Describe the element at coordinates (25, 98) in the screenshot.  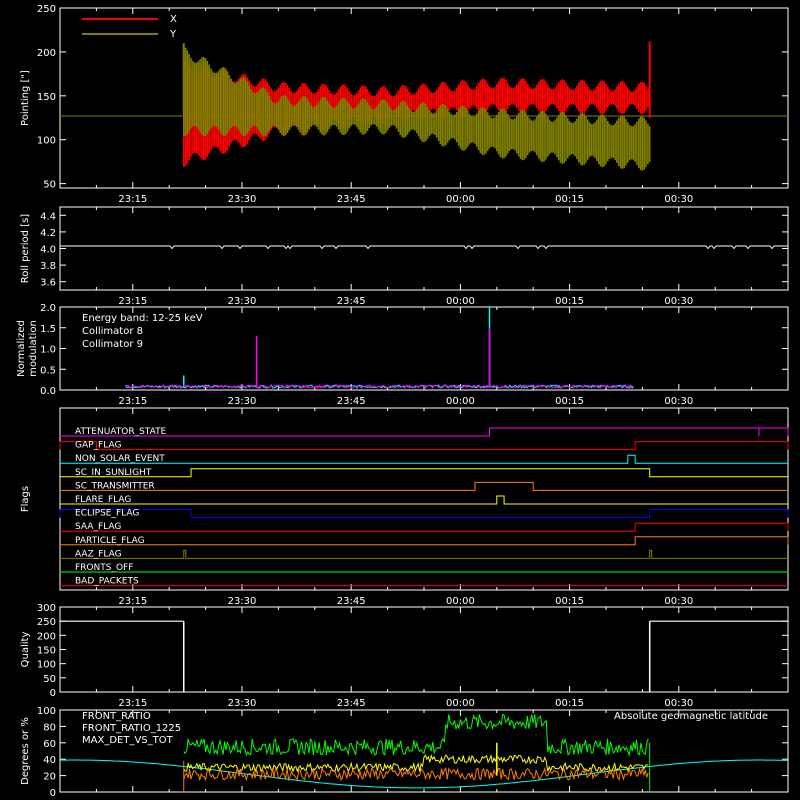
I see `y-axis-label: Pointing ["]` at that location.